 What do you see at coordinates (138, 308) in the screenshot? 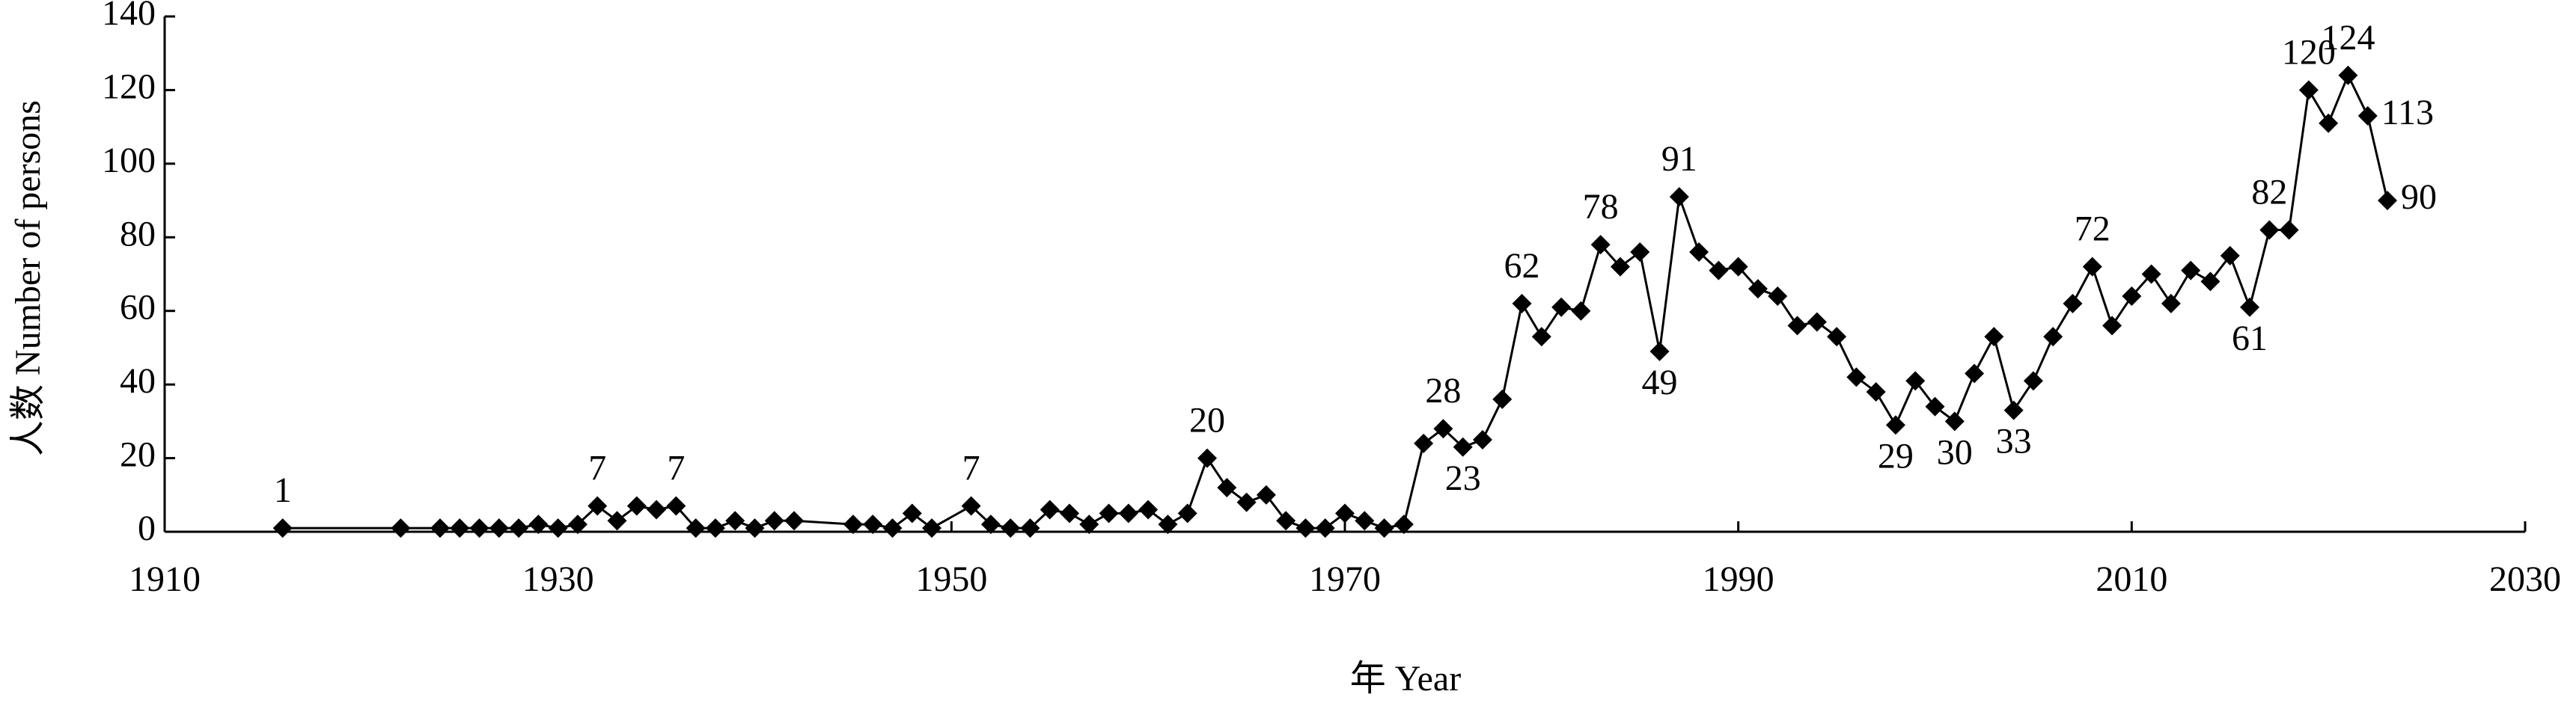
I see `y-tick-label: 60` at bounding box center [138, 308].